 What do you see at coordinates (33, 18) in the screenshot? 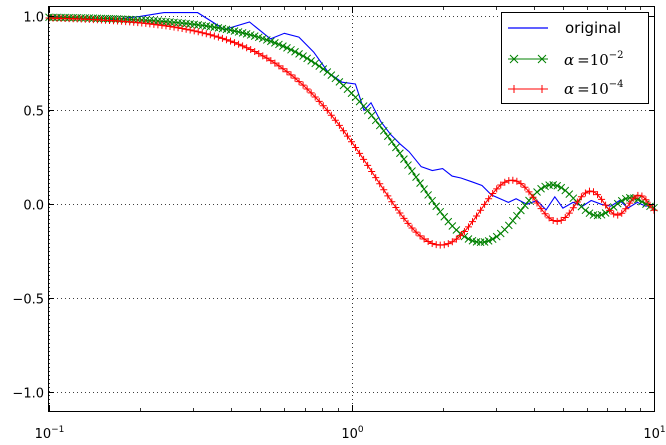
I see `y-tick-label: 1.0` at bounding box center [33, 18].